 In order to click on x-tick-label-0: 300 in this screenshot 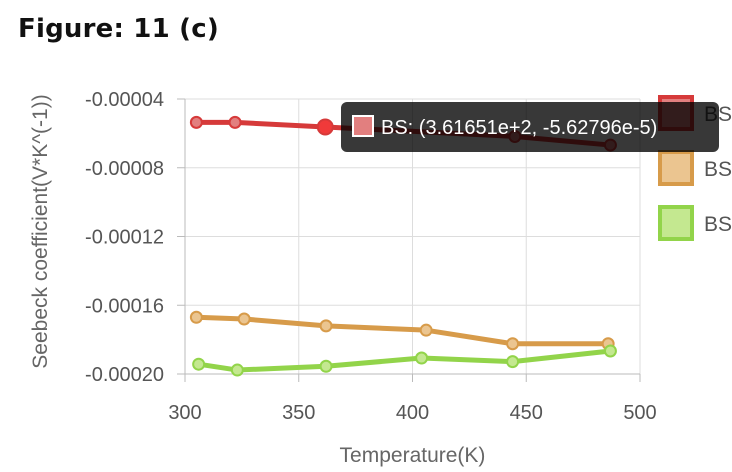, I will do `click(184, 413)`.